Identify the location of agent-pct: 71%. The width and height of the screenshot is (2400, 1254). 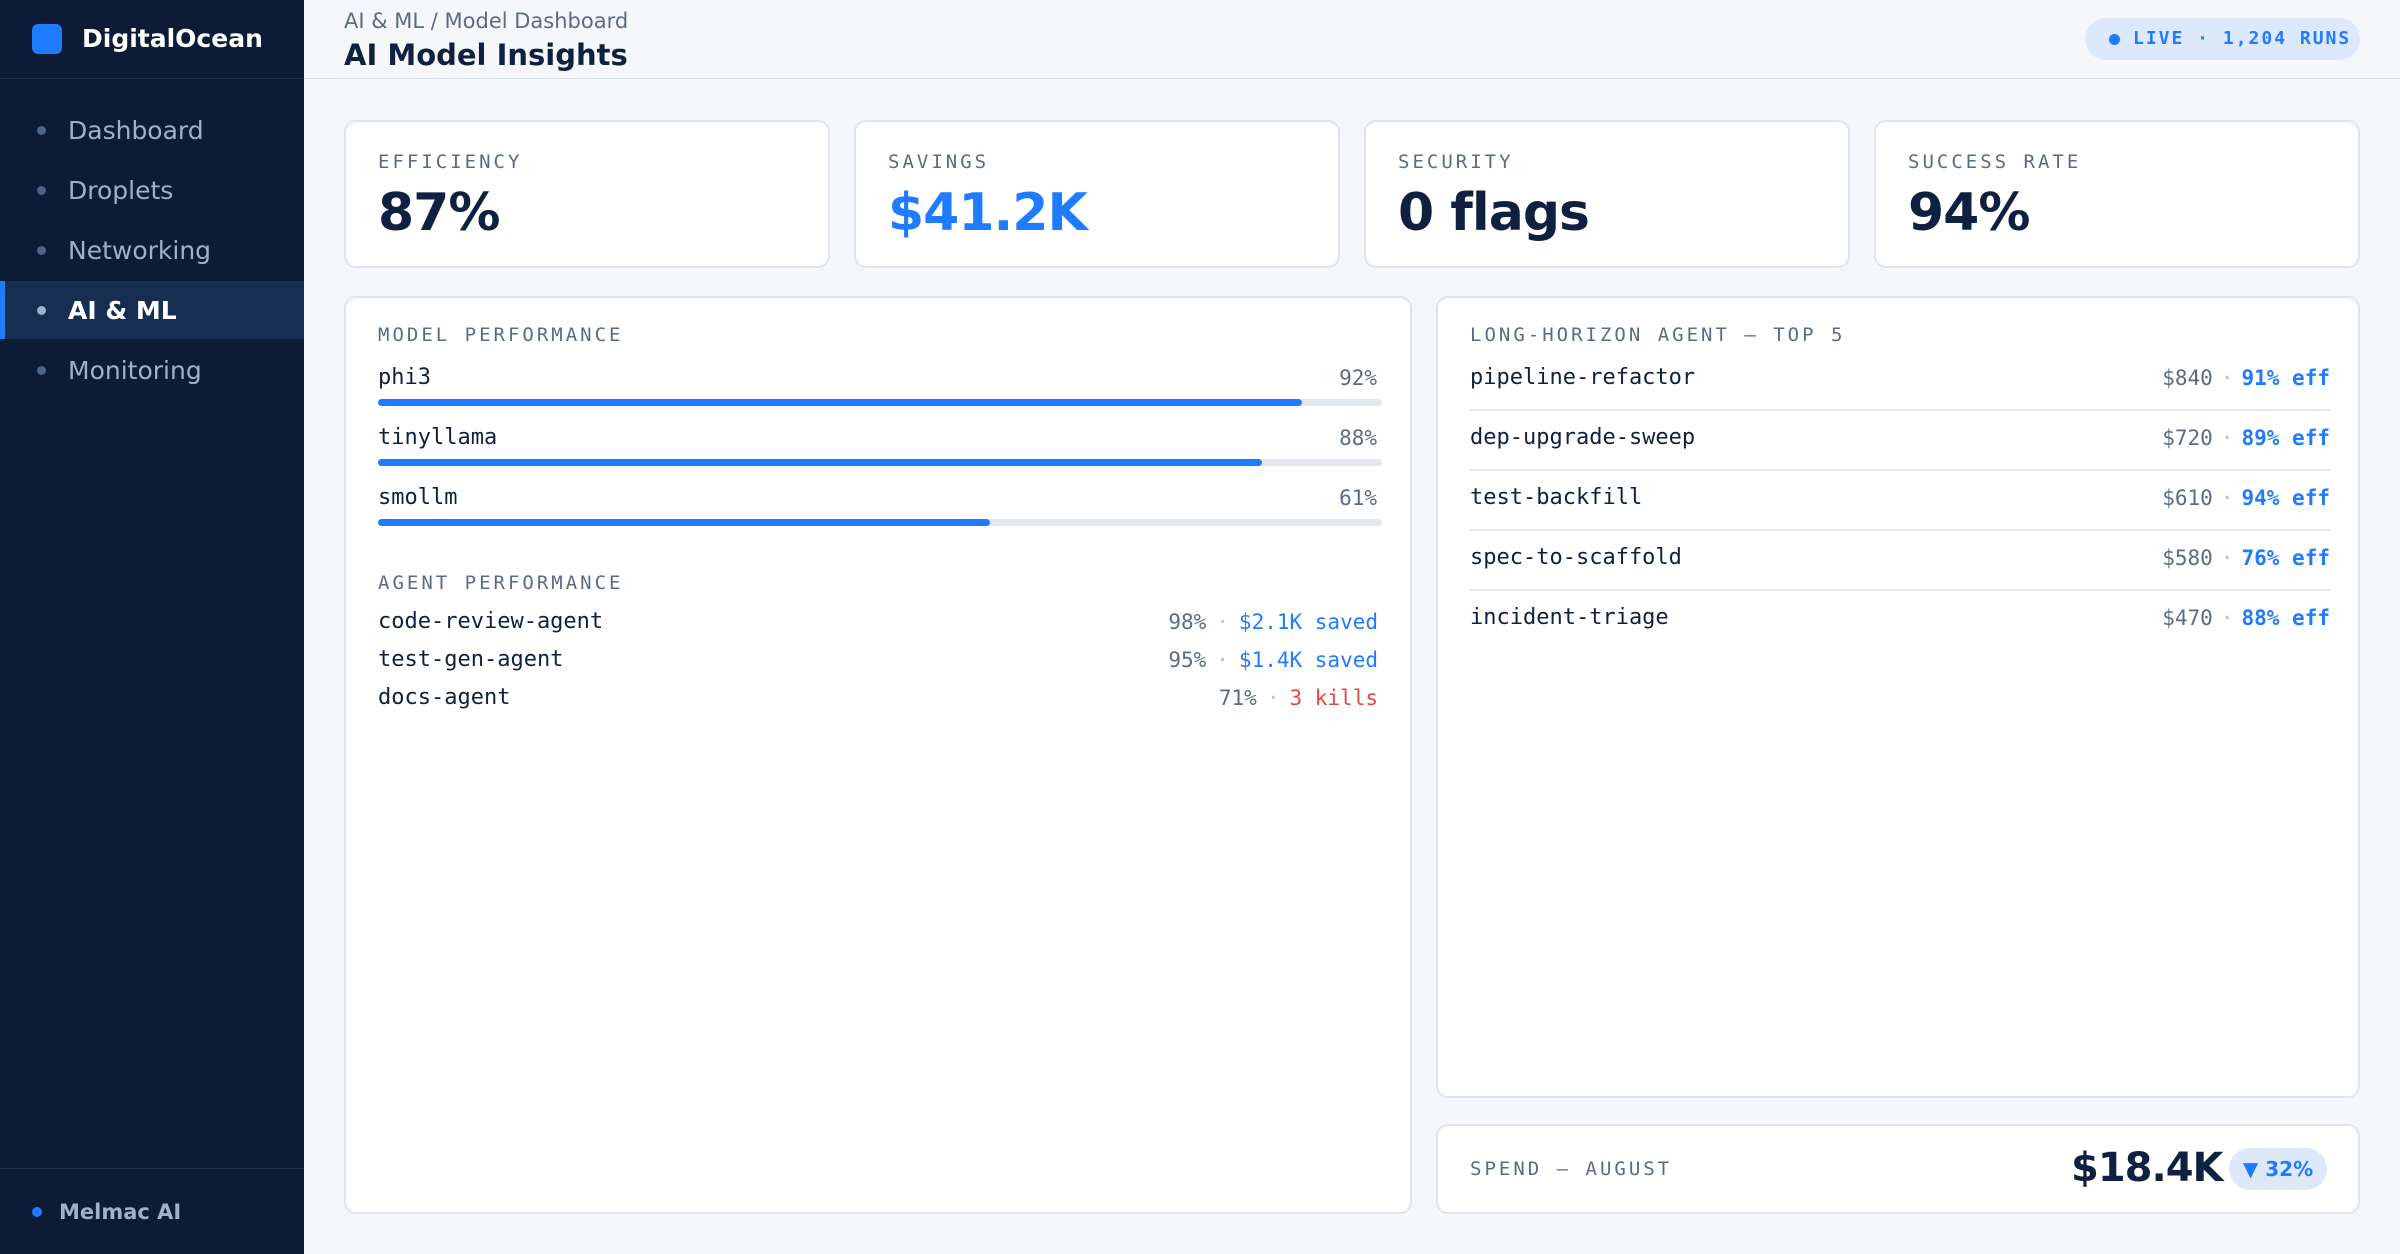
(1237, 698).